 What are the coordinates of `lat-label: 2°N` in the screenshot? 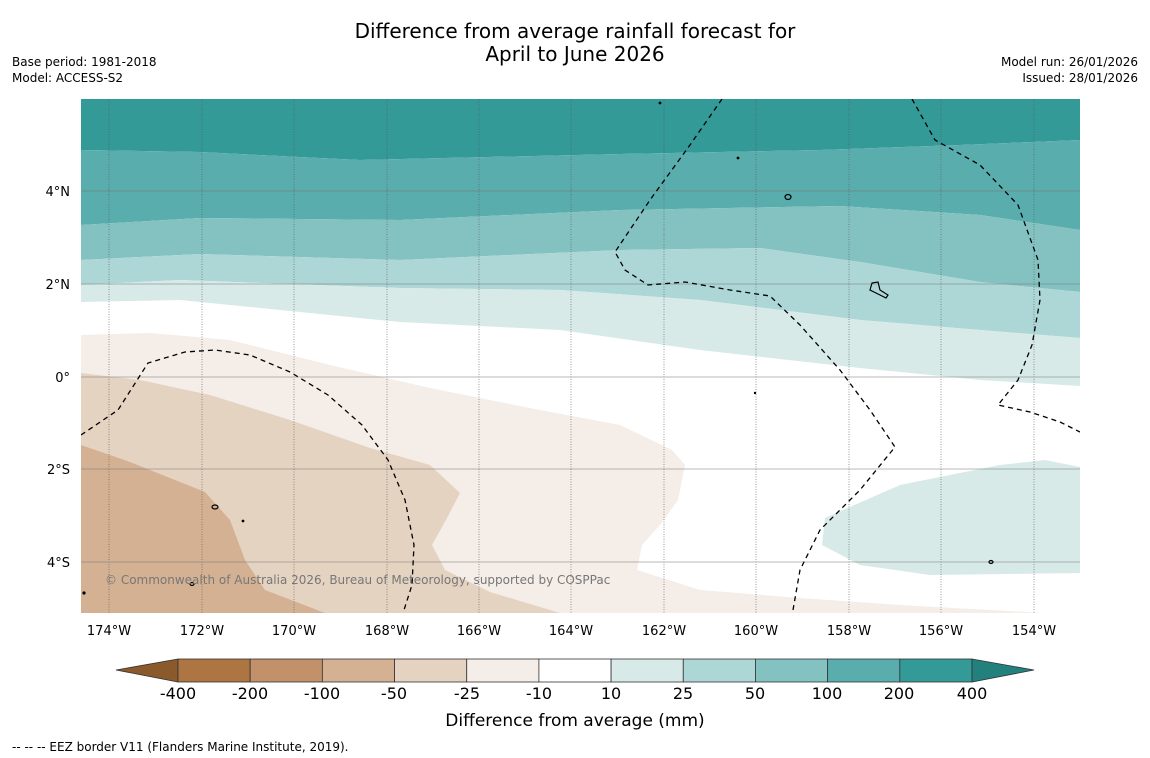 It's located at (58, 285).